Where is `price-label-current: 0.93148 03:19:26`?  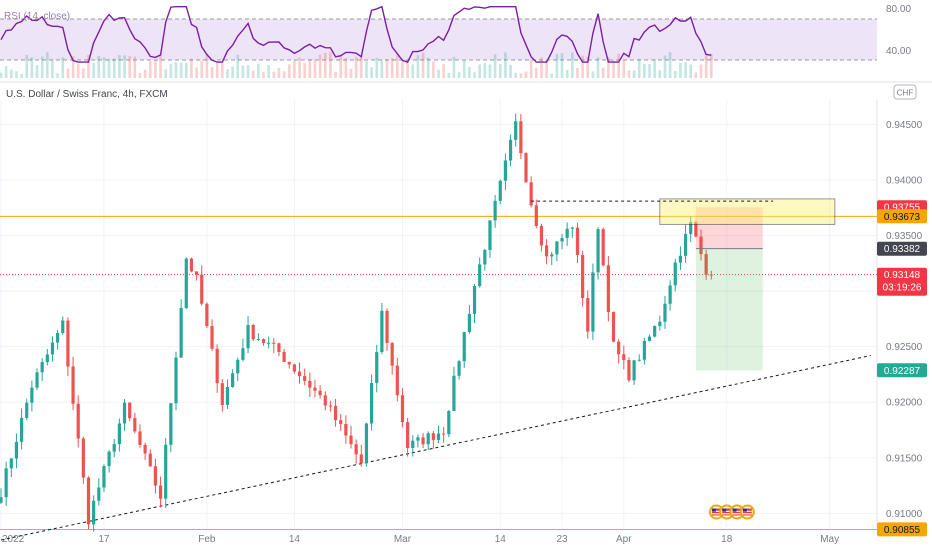
price-label-current: 0.93148 03:19:26 is located at coordinates (902, 281).